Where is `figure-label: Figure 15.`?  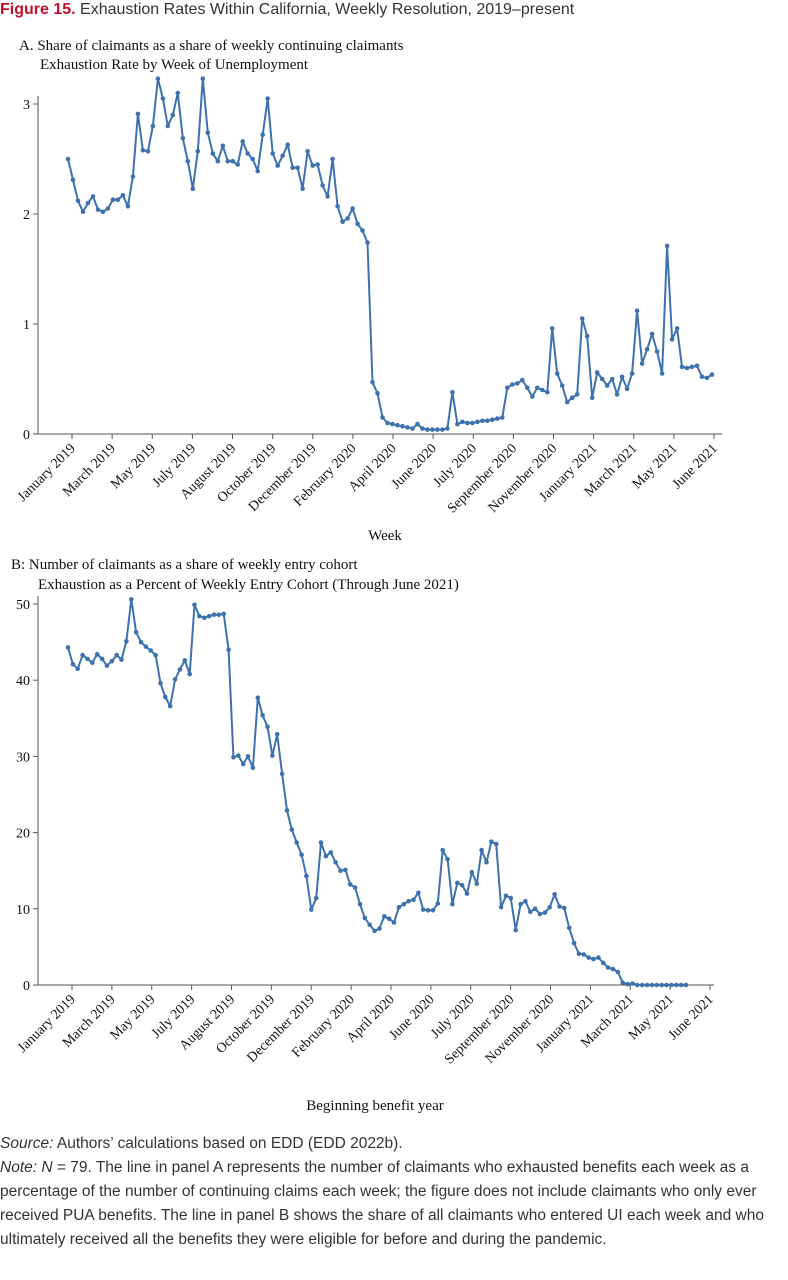 figure-label: Figure 15. is located at coordinates (38, 9).